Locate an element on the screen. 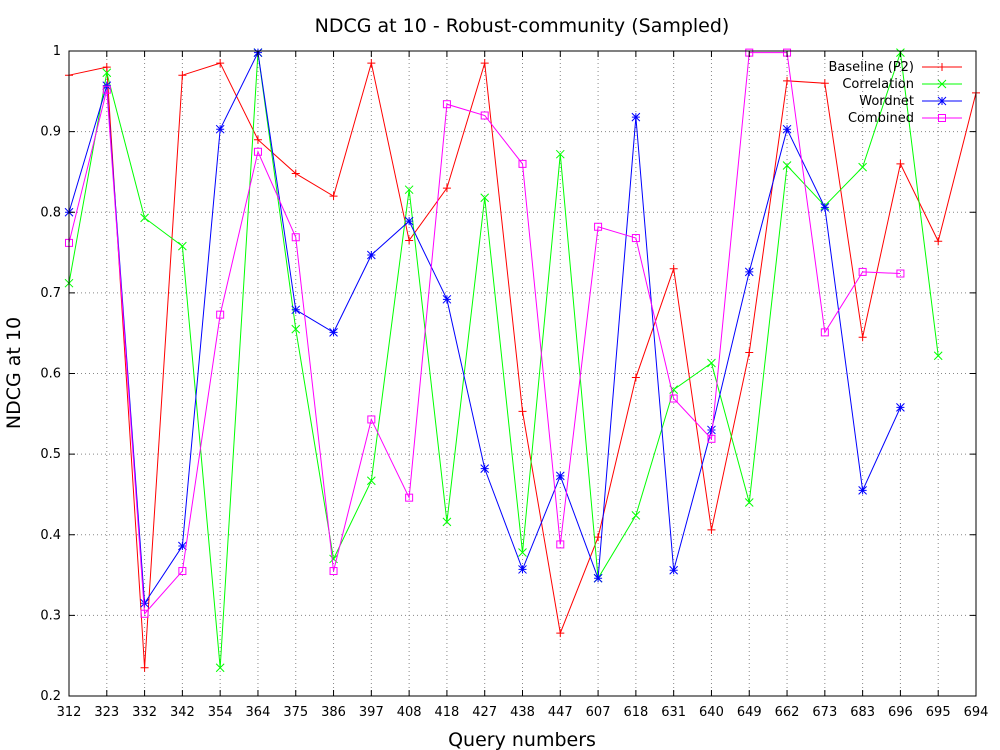  y-tick-label: 0.7 is located at coordinates (50, 293).